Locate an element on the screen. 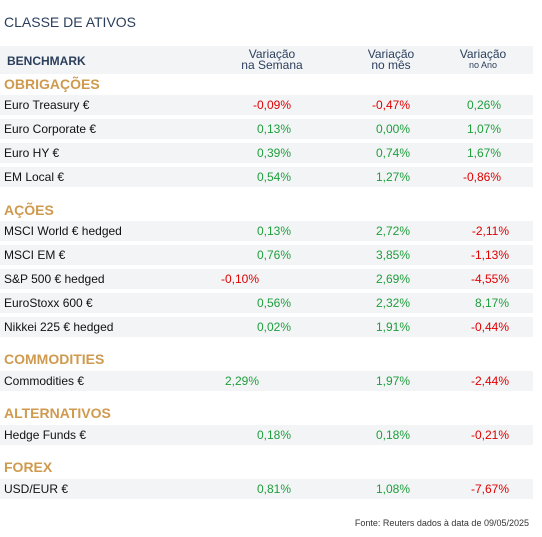  week-value: 0,39% is located at coordinates (273, 153).